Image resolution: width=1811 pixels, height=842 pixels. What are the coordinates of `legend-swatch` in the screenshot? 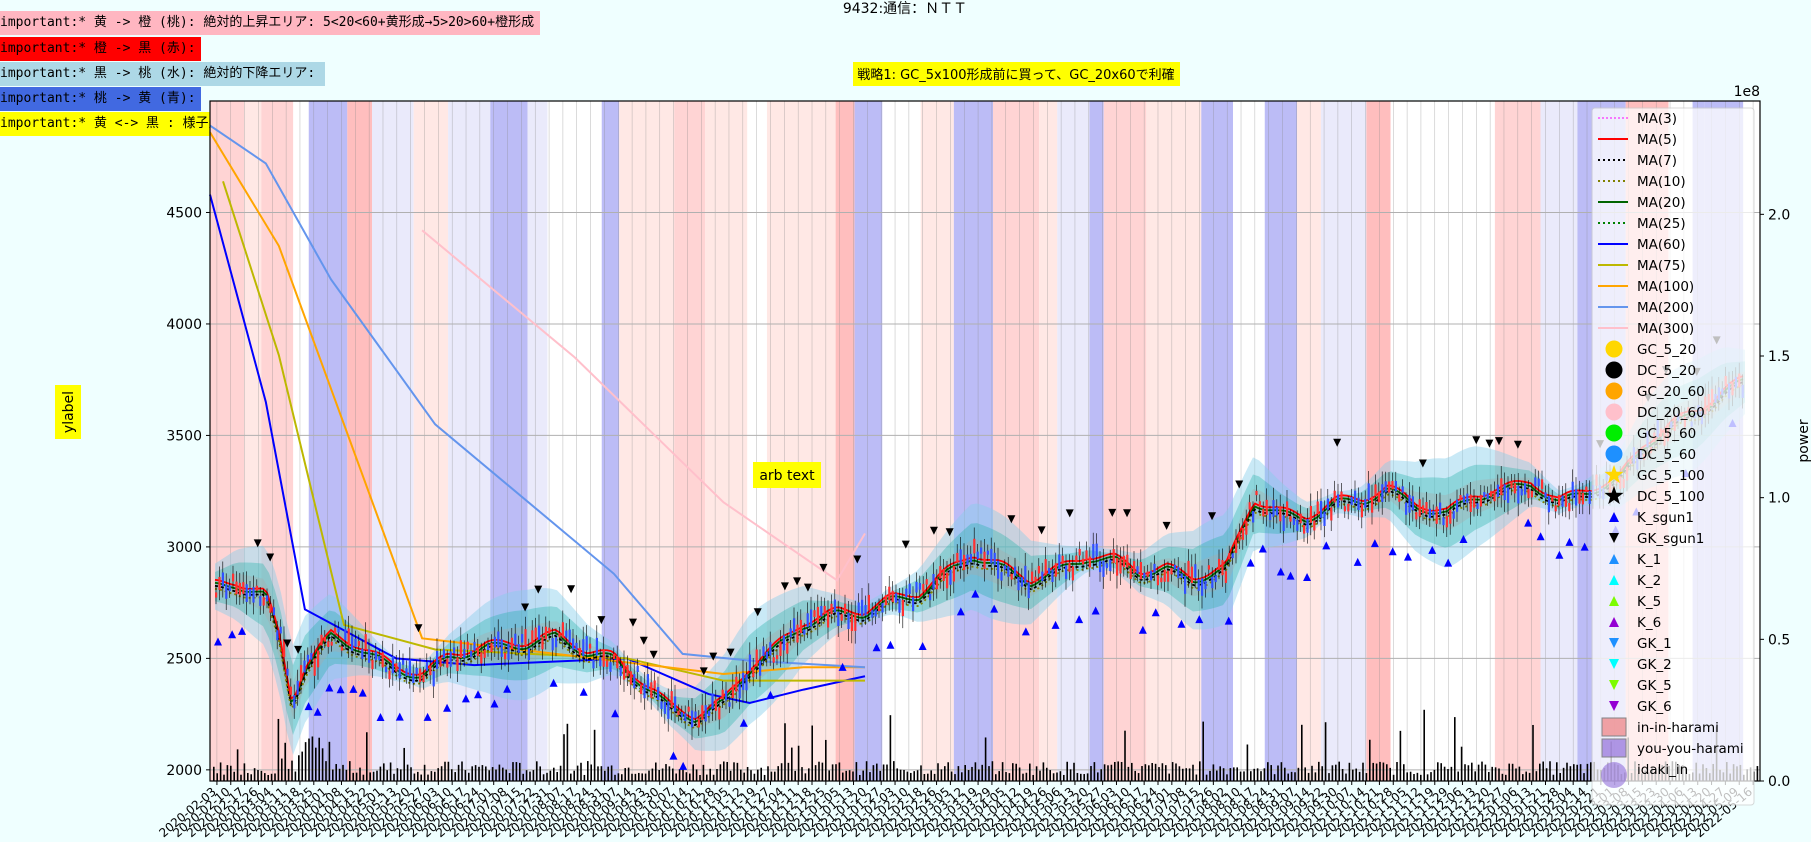 It's located at (1614, 517).